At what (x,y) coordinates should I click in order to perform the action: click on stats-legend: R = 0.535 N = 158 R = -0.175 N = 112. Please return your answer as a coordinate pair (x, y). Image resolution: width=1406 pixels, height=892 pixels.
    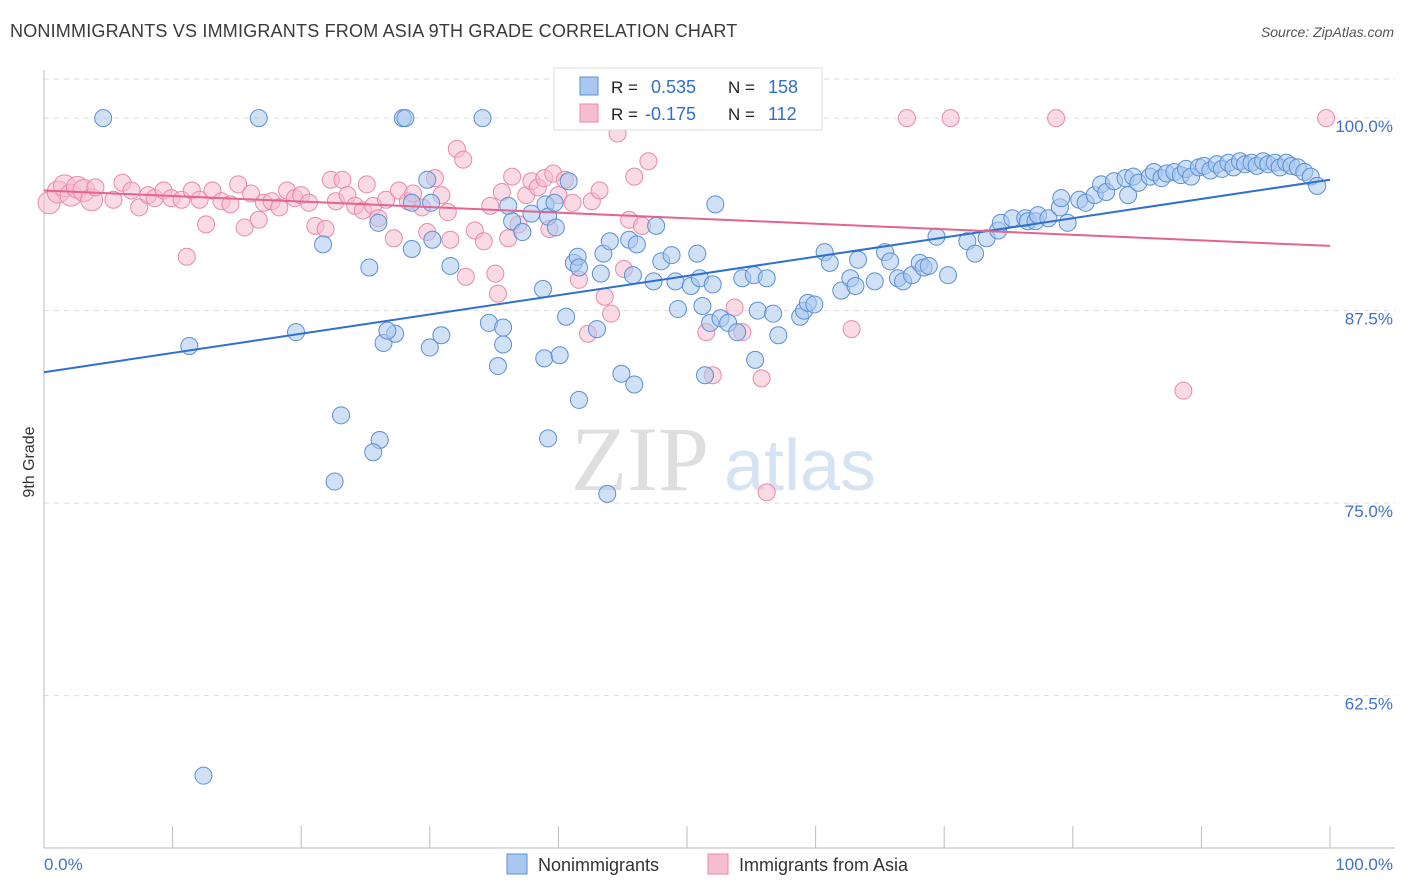
    Looking at the image, I should click on (688, 99).